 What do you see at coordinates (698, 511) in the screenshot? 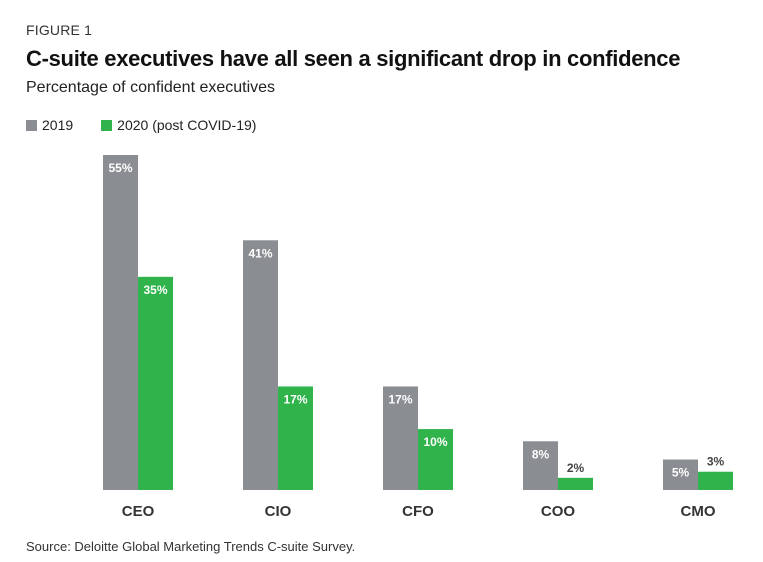
I see `category-label-cmo: CMO` at bounding box center [698, 511].